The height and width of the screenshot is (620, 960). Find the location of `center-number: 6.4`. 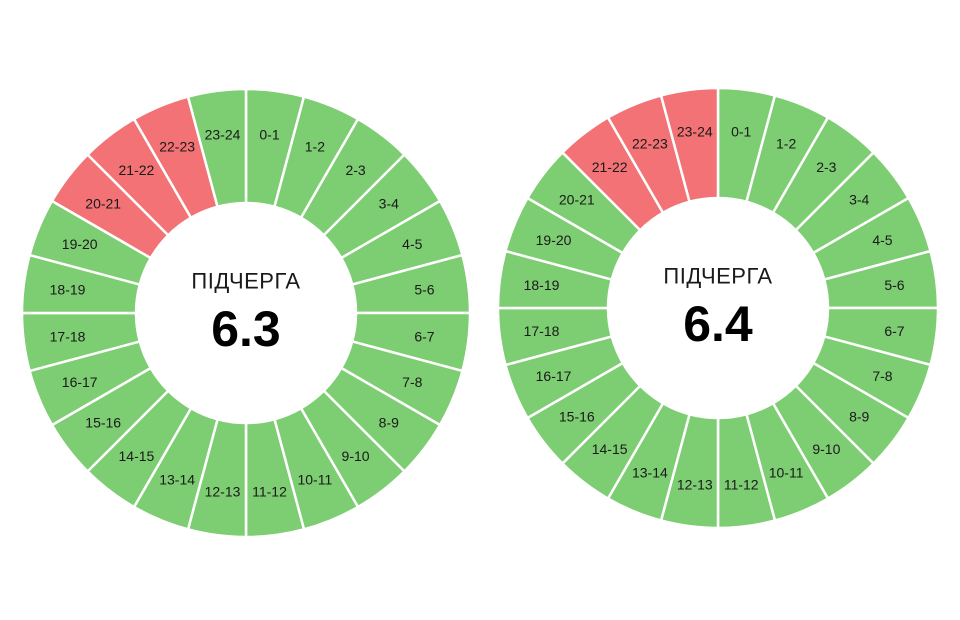

center-number: 6.4 is located at coordinates (718, 324).